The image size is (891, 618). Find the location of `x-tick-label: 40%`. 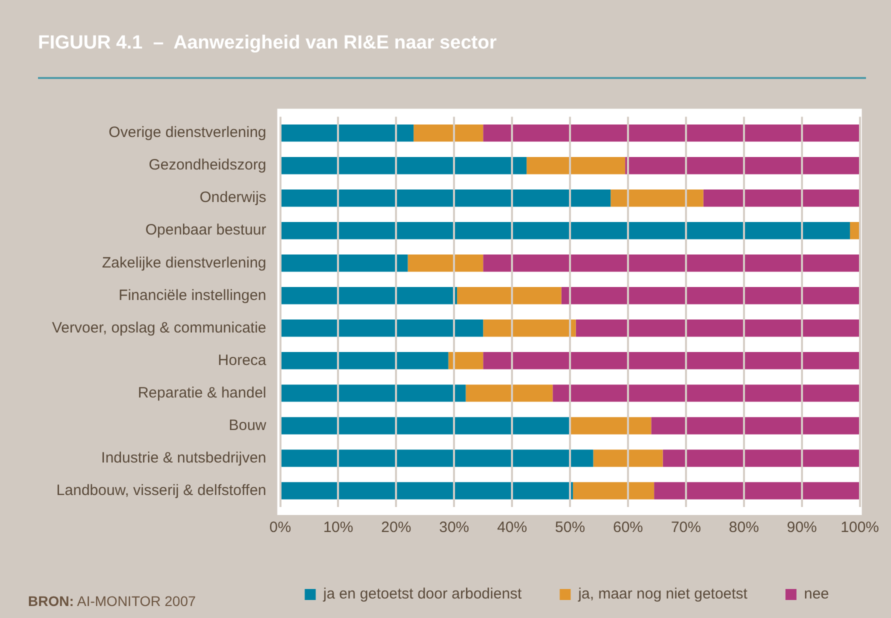

x-tick-label: 40% is located at coordinates (512, 527).